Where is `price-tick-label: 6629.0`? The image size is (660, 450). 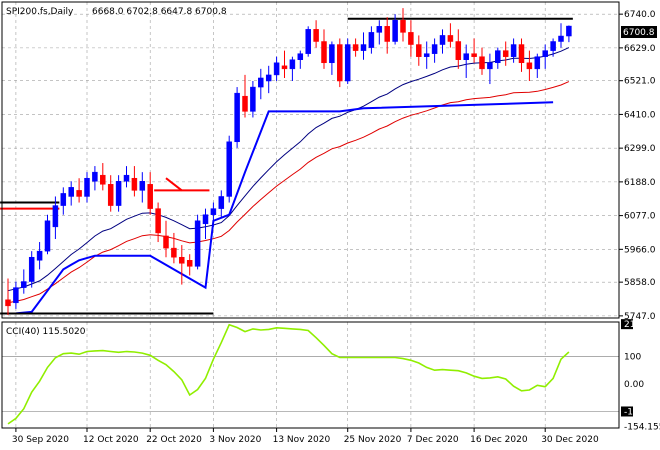
price-tick-label: 6629.0 is located at coordinates (640, 49).